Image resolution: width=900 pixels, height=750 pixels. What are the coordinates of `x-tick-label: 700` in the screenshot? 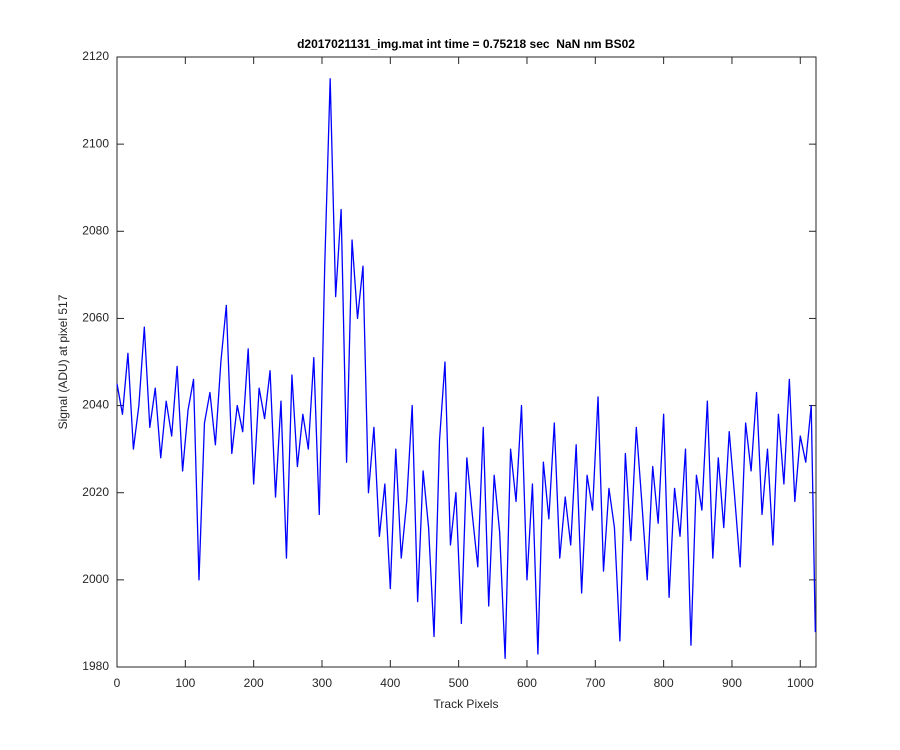 It's located at (595, 683).